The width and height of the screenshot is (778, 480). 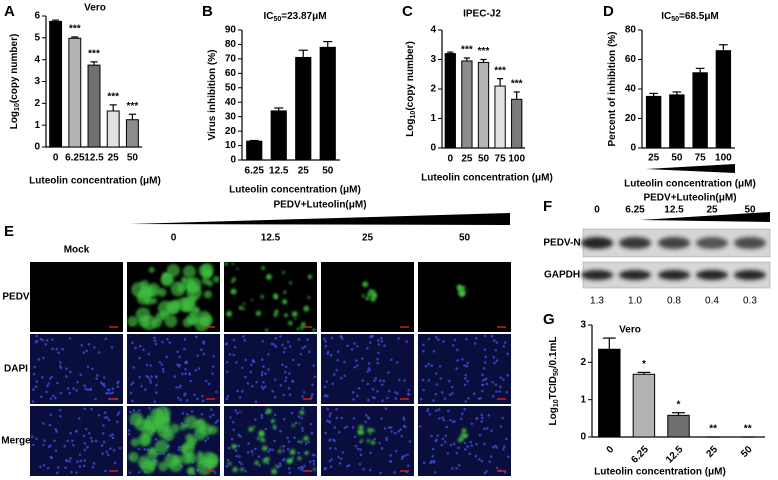 I want to click on chart-title-part: =23.87μM, so click(x=303, y=16).